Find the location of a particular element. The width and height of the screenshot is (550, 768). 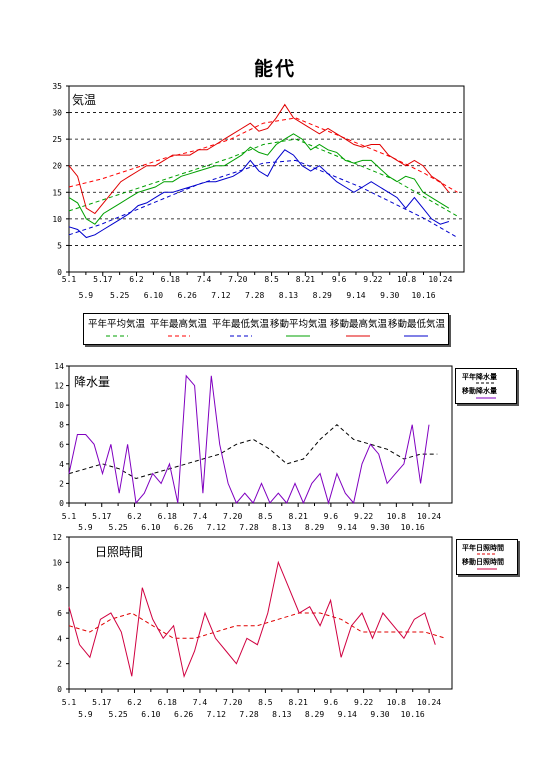

temperature-x-tick-label: 7.12 is located at coordinates (220, 295).